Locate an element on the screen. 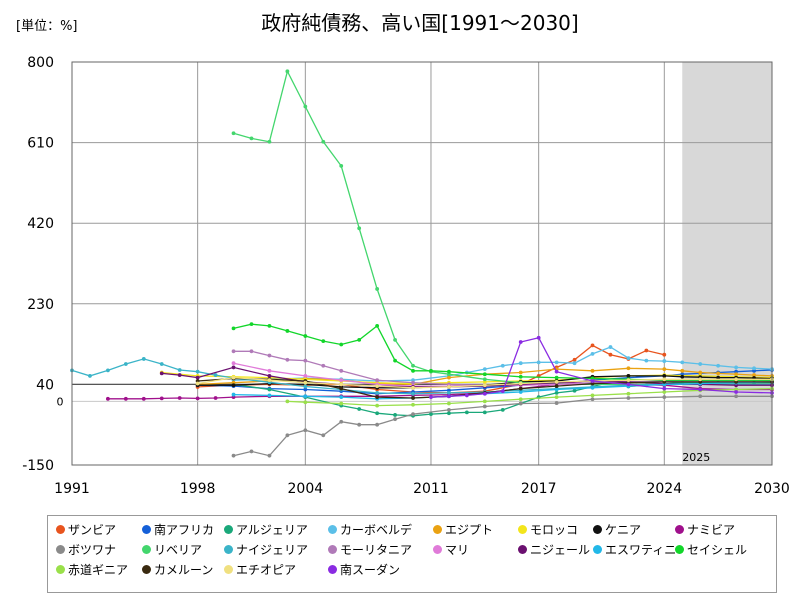 This screenshot has height=600, width=800. legend-item: カーボベルデ is located at coordinates (370, 530).